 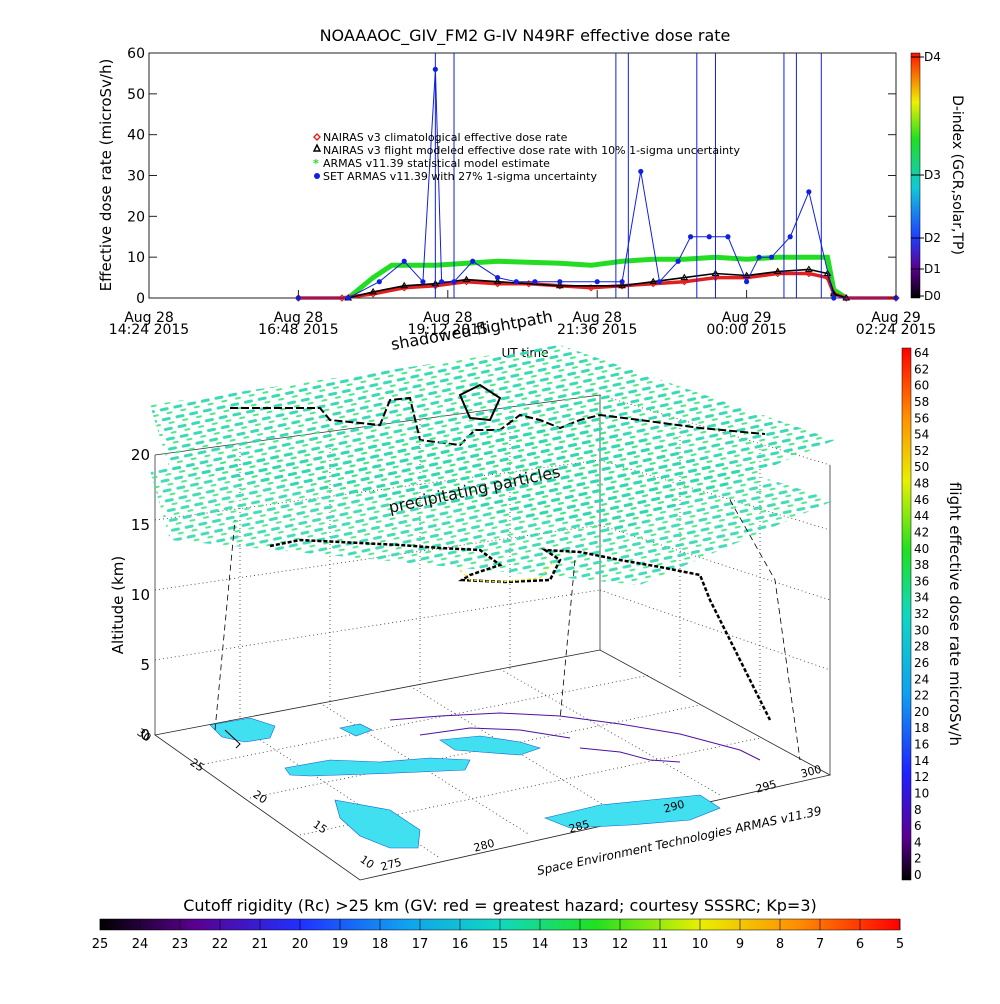 What do you see at coordinates (520, 629) in the screenshot?
I see `flightpath-3d` at bounding box center [520, 629].